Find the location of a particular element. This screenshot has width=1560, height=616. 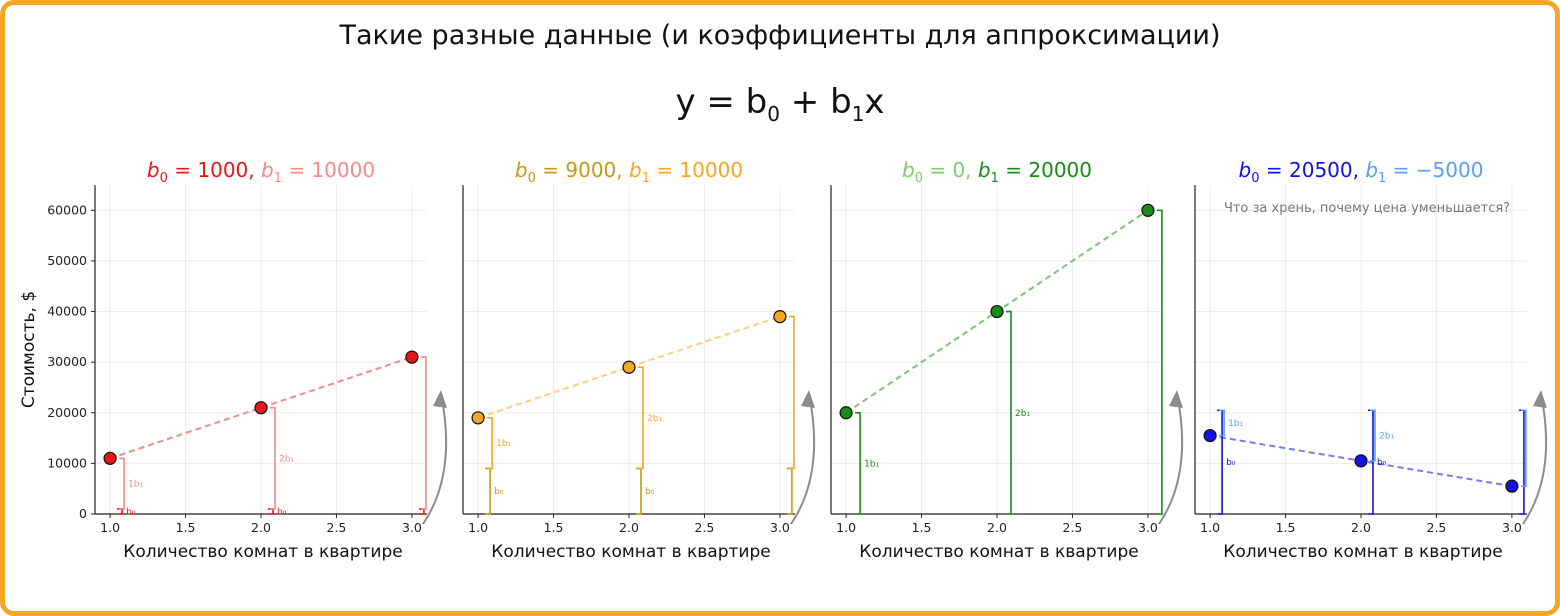

panel-4-x-tick-label-4: 3.0 is located at coordinates (1512, 527).